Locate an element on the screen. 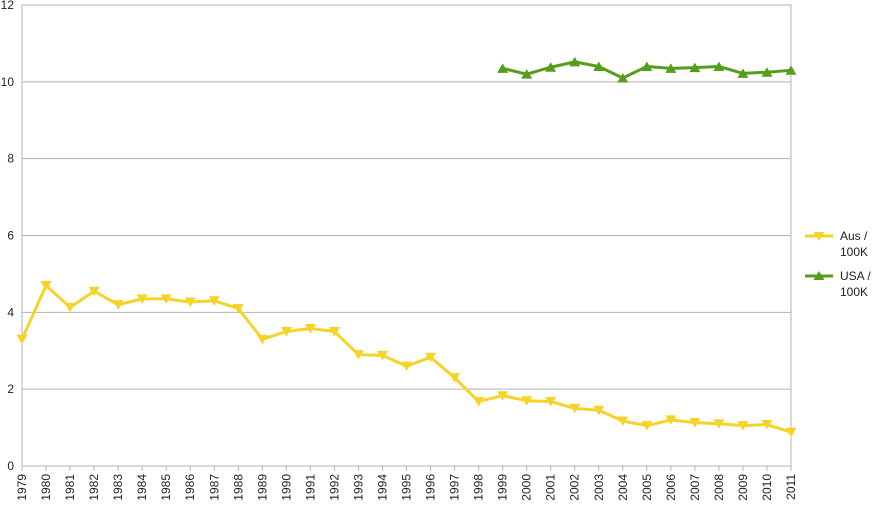 The height and width of the screenshot is (505, 876). data-point-usa-2007 is located at coordinates (695, 67).